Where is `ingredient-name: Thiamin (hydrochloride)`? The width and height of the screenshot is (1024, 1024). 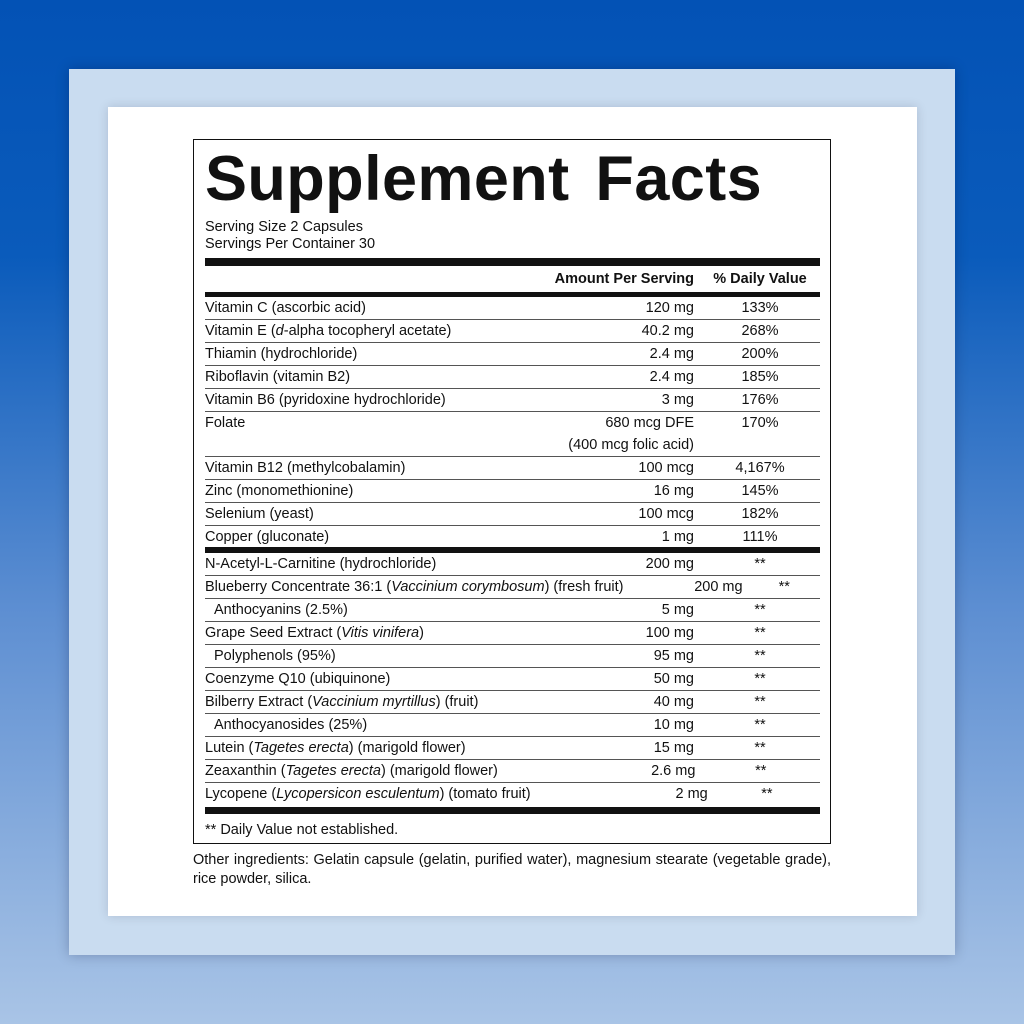 ingredient-name: Thiamin (hydrochloride) is located at coordinates (349, 354).